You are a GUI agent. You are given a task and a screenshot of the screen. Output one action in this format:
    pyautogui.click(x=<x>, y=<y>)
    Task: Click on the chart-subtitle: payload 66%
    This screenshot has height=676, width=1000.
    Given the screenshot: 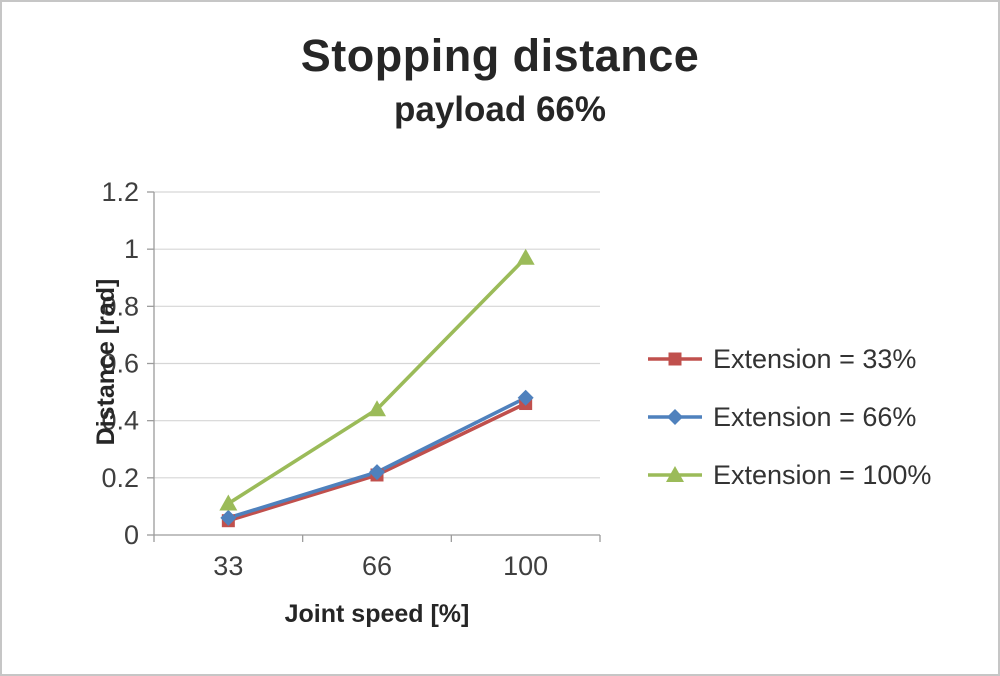 What is the action you would take?
    pyautogui.click(x=500, y=109)
    